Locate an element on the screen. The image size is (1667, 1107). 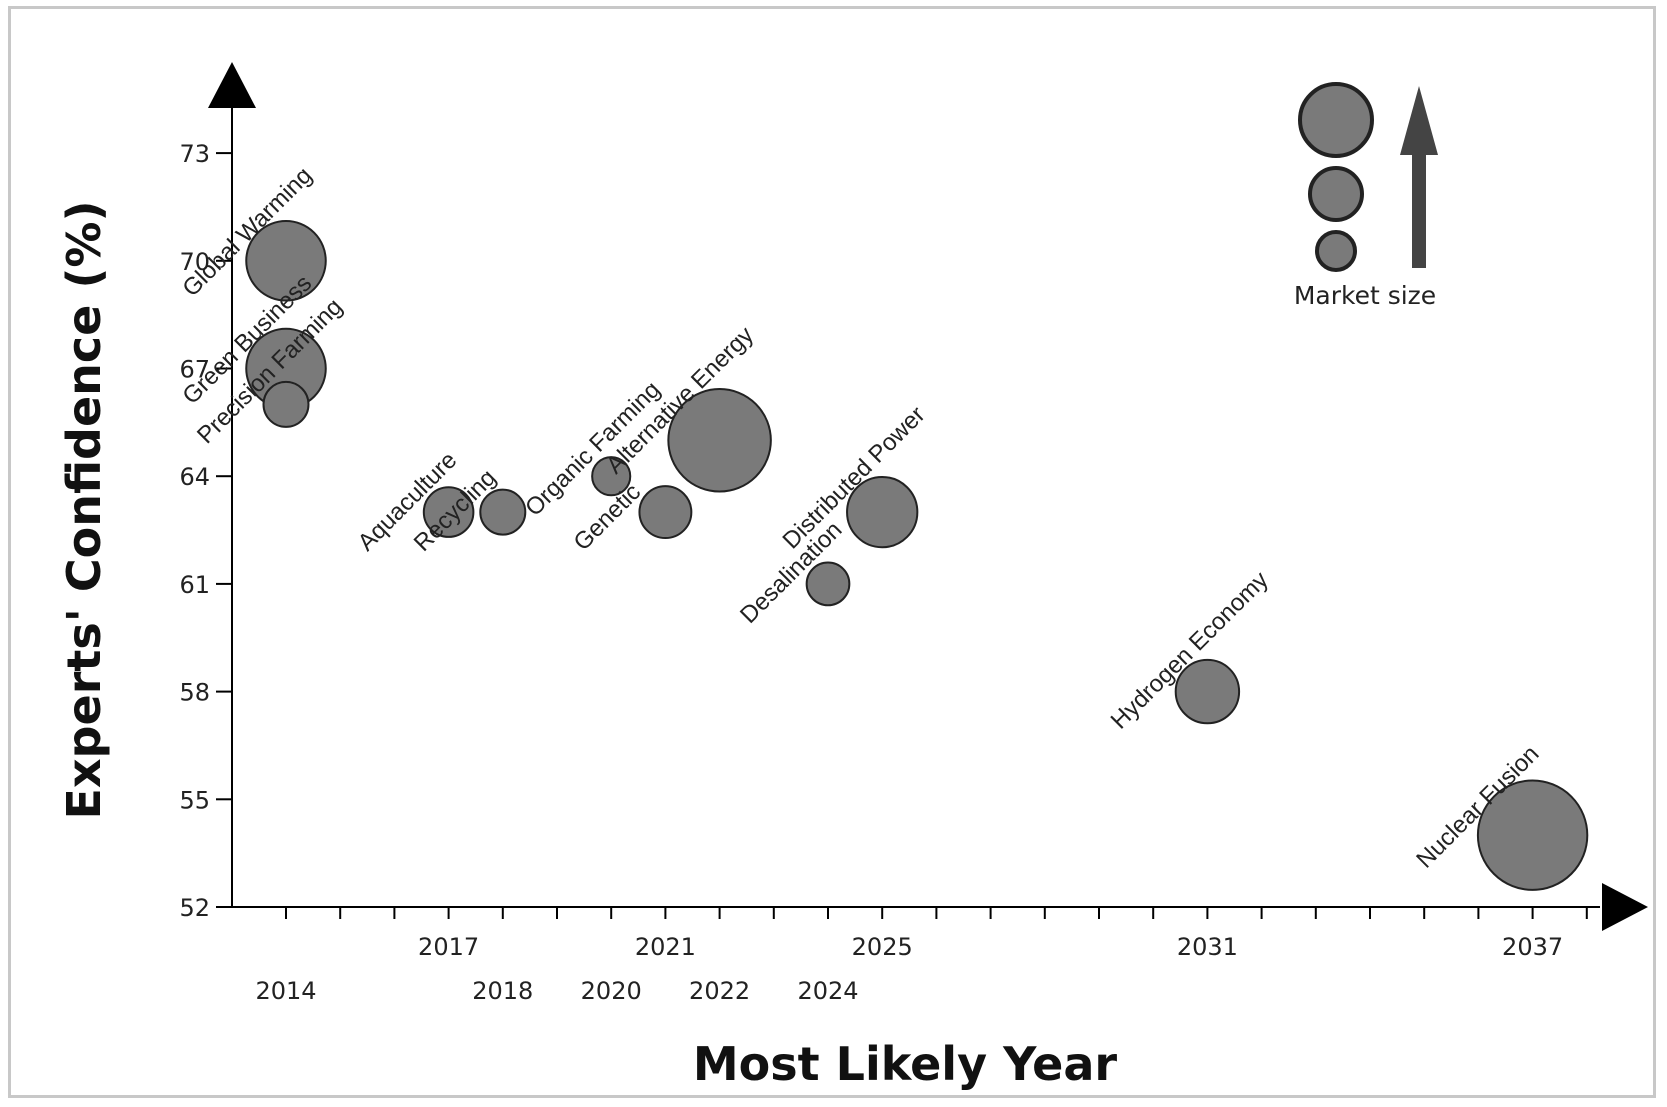
y-axis-arrow is located at coordinates (232, 85).